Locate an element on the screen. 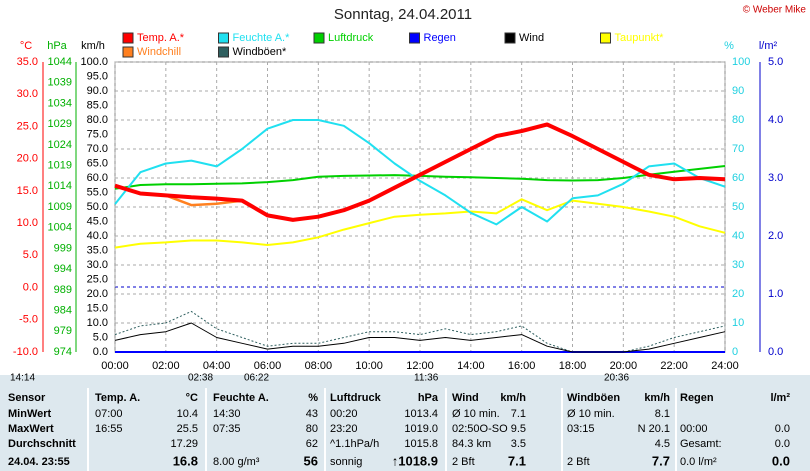  y-tick-label: -10.0 is located at coordinates (25, 352).